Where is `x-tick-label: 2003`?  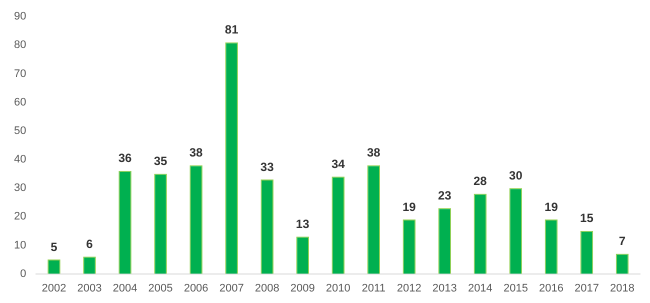
x-tick-label: 2003 is located at coordinates (89, 288).